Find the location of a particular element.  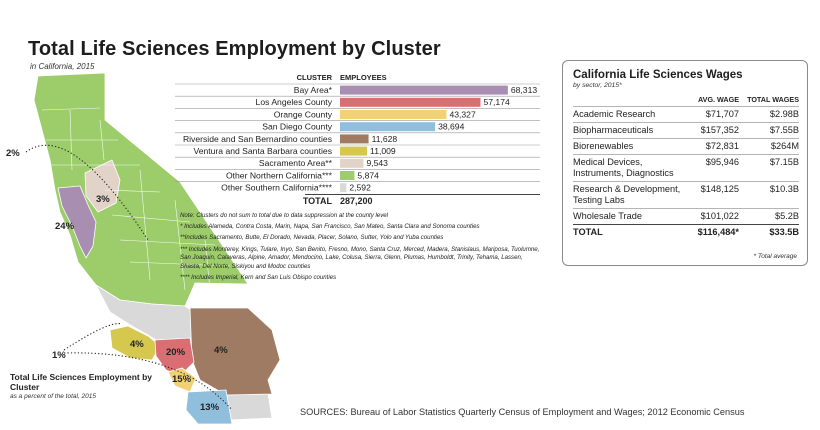

map-region-sacramento is located at coordinates (102, 186).